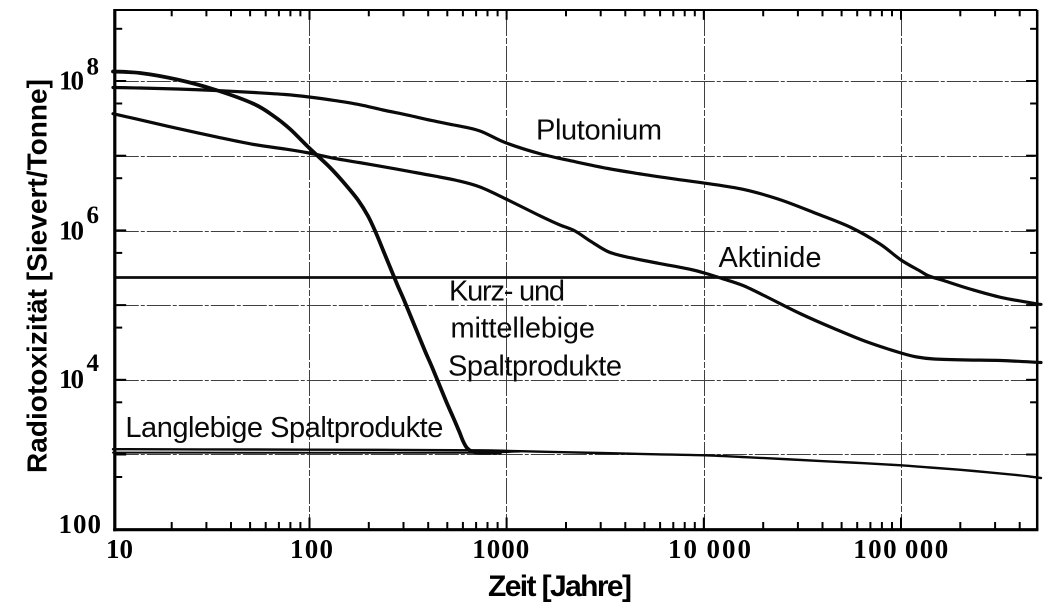 The image size is (1052, 609). I want to click on svg-text: Zeit [Jahre], so click(560, 586).